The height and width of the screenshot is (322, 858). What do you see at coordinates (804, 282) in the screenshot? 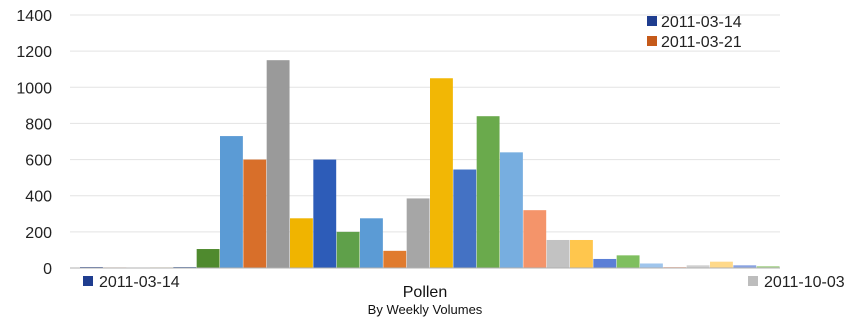
I see `legend-label-bottom-right: 2011-10-03` at bounding box center [804, 282].